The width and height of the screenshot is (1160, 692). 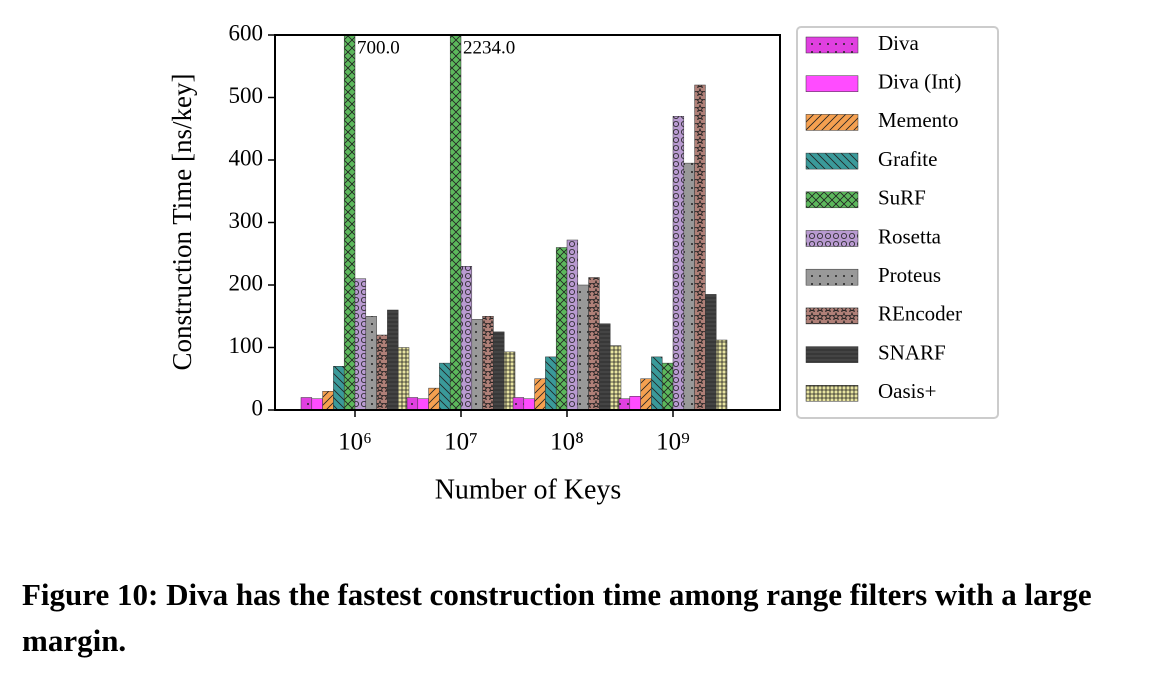 I want to click on x-tick-label: 10⁹, so click(x=673, y=442).